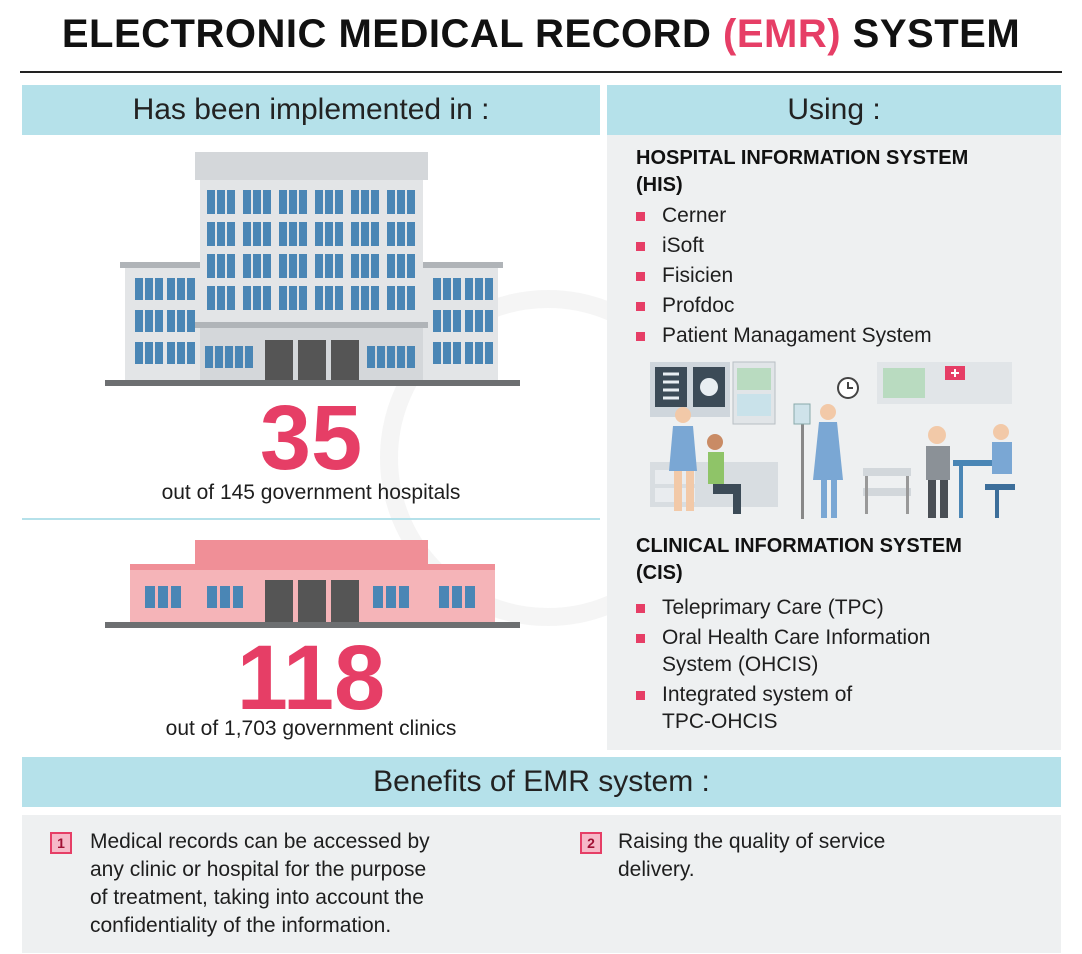 This screenshot has height=954, width=1082. What do you see at coordinates (842, 607) in the screenshot?
I see `list-item: Teleprimary Care (TPC)` at bounding box center [842, 607].